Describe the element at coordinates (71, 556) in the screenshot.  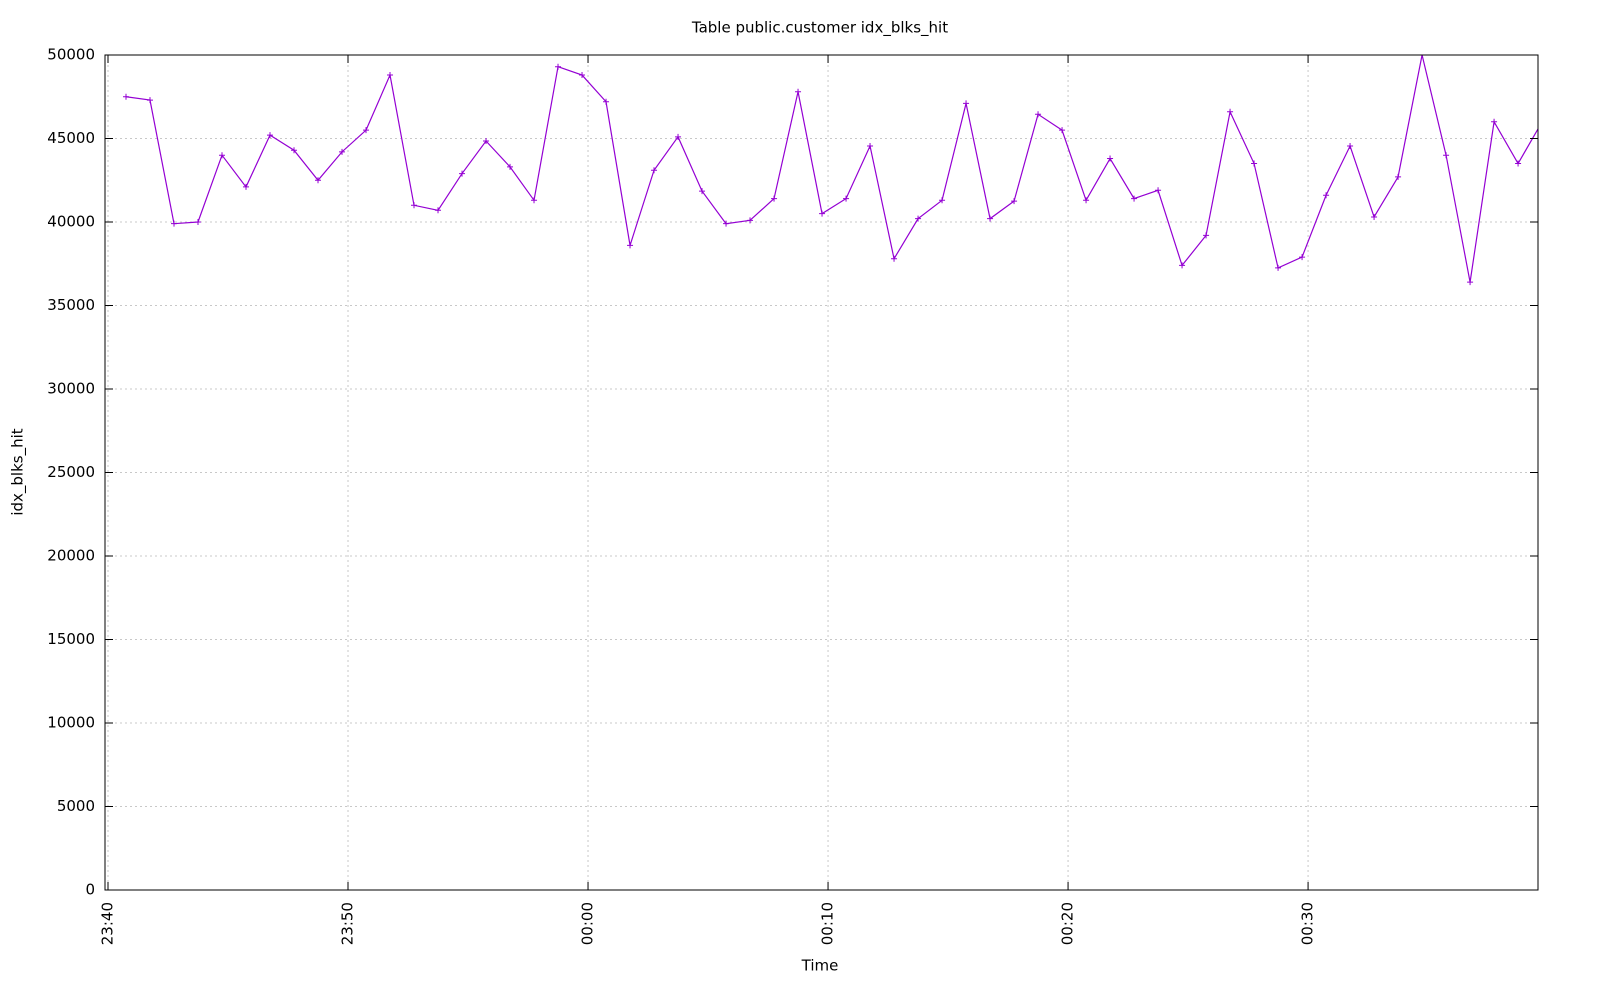
I see `y-tick-label: 20000` at that location.